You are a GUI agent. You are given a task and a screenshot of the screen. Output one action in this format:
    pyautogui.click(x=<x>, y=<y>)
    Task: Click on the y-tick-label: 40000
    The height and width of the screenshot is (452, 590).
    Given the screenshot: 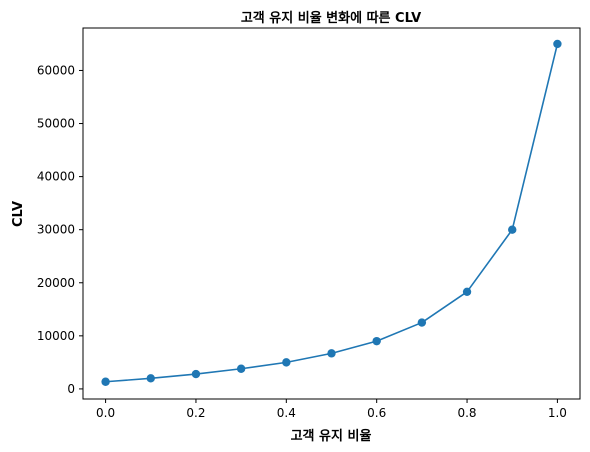 What is the action you would take?
    pyautogui.click(x=56, y=177)
    